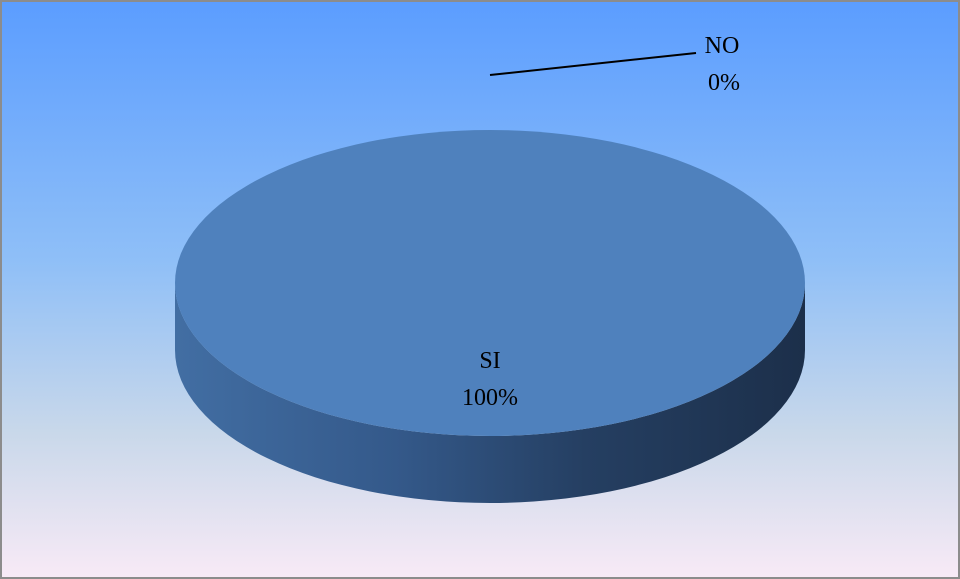 Image resolution: width=960 pixels, height=579 pixels. I want to click on slice-value-label: 100%, so click(490, 398).